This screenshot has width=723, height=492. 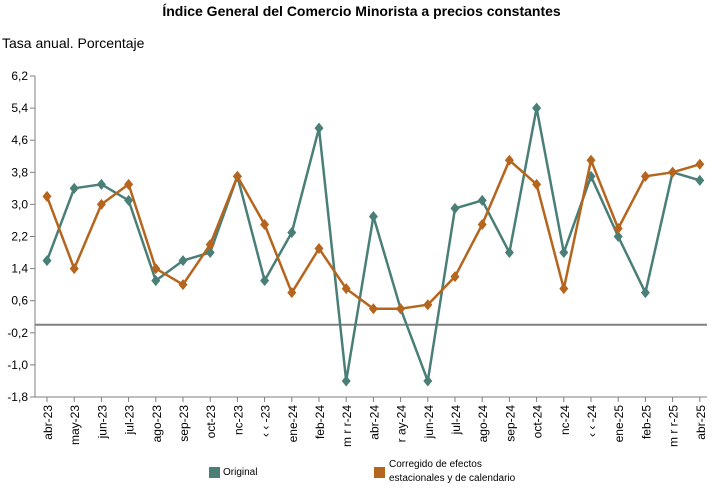 I want to click on x-tick-label: feb-24, so click(x=320, y=422).